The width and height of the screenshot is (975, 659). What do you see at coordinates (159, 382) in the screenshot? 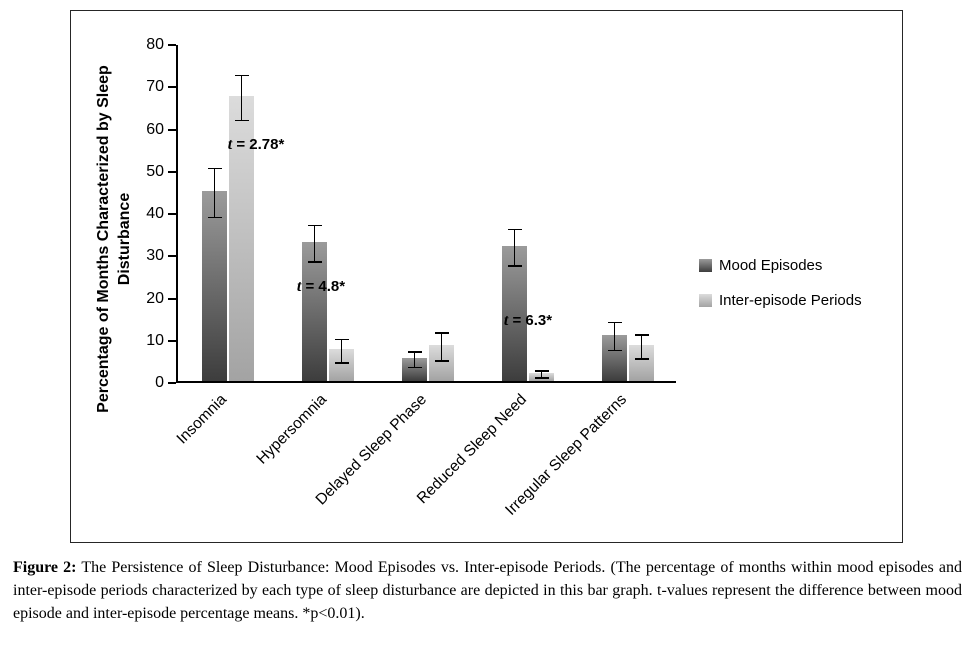
I see `y-tick-label: 0` at bounding box center [159, 382].